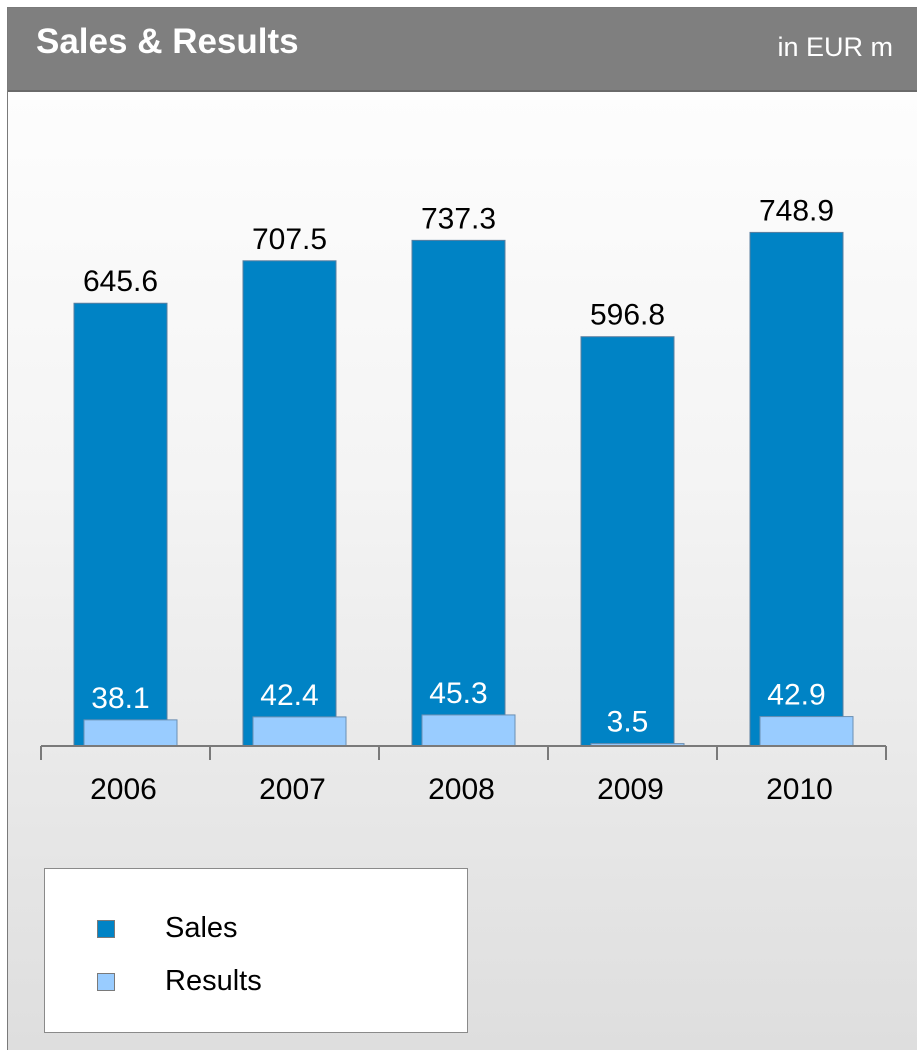  Describe the element at coordinates (796, 695) in the screenshot. I see `results-value-label: 42.9` at that location.